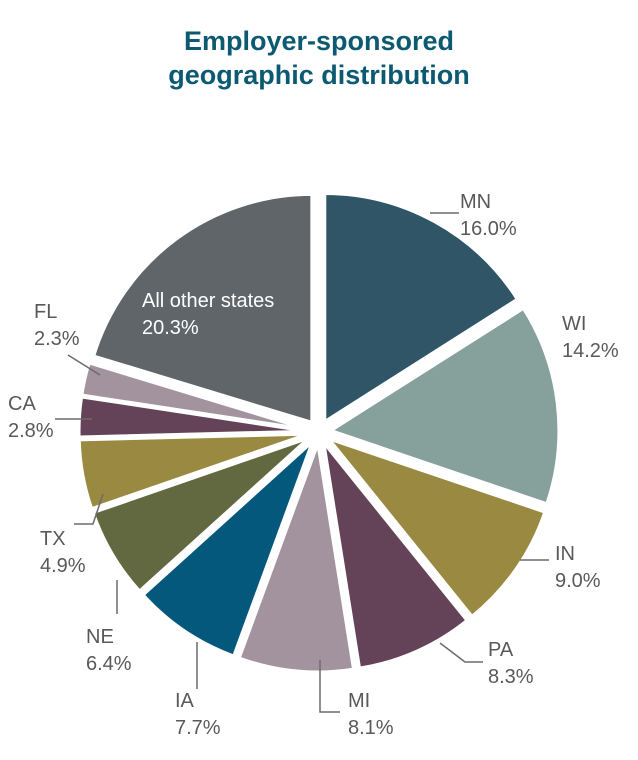  What do you see at coordinates (511, 677) in the screenshot?
I see `slice-value-pa: 8.3%` at bounding box center [511, 677].